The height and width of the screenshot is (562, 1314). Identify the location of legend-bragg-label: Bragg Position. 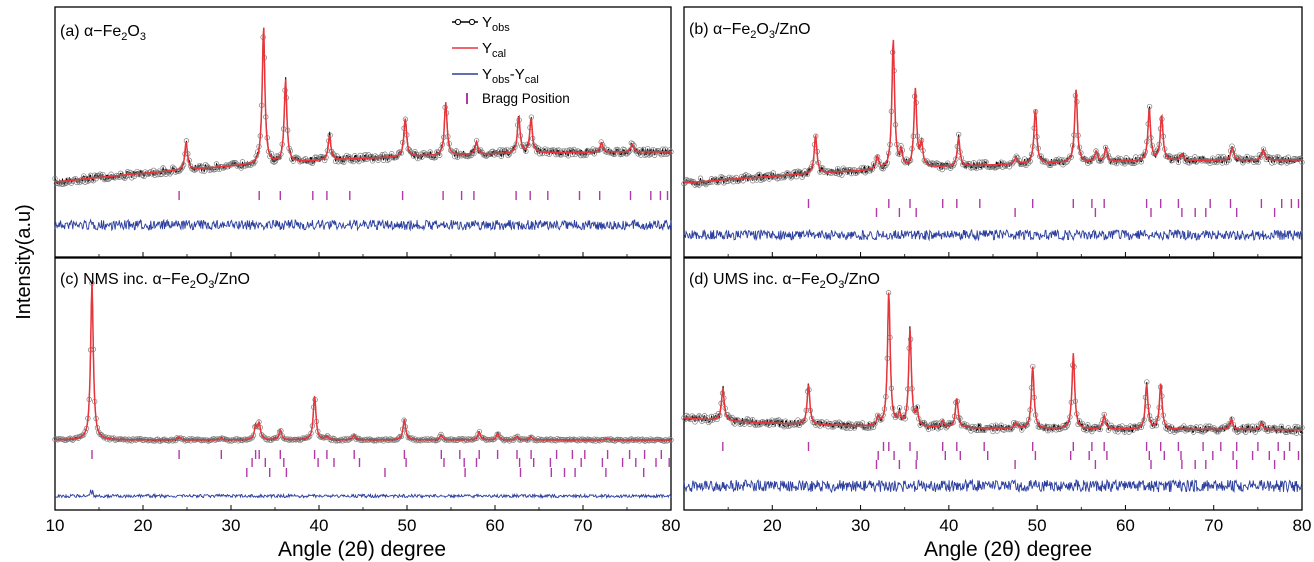
(526, 98).